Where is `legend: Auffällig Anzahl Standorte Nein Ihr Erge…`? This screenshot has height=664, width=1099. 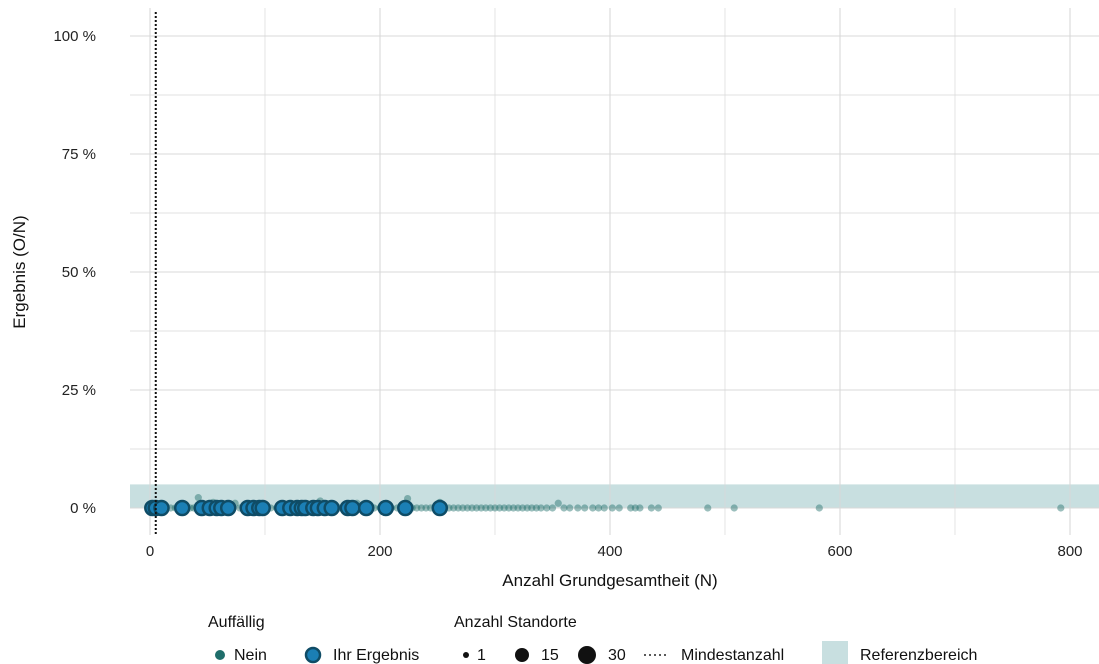 legend: Auffällig Anzahl Standorte Nein Ihr Erge… is located at coordinates (592, 639).